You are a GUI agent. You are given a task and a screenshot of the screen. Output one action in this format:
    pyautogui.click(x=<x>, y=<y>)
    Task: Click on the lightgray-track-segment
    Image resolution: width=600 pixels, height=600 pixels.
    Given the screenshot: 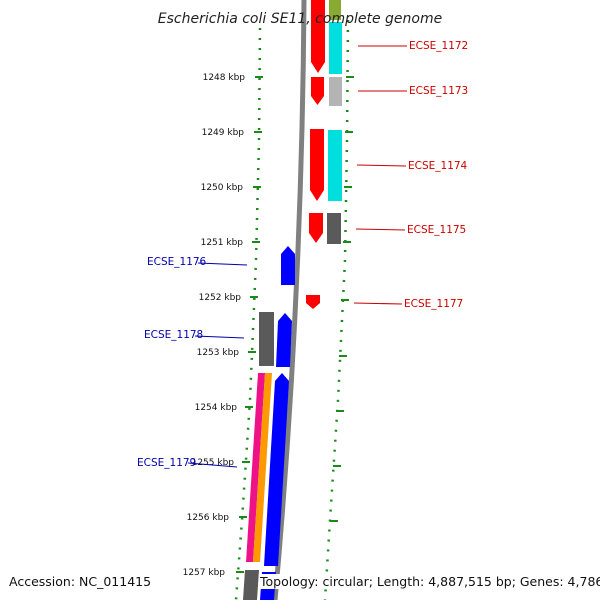 What is the action you would take?
    pyautogui.click(x=335, y=91)
    